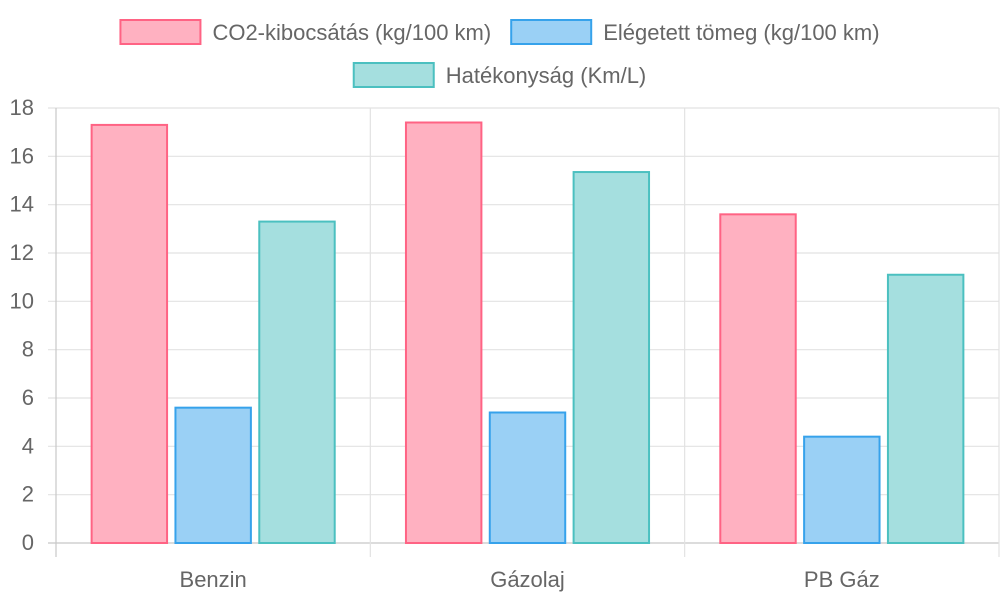 This screenshot has width=1000, height=600. Describe the element at coordinates (22, 107) in the screenshot. I see `y-tick-label: 18` at that location.